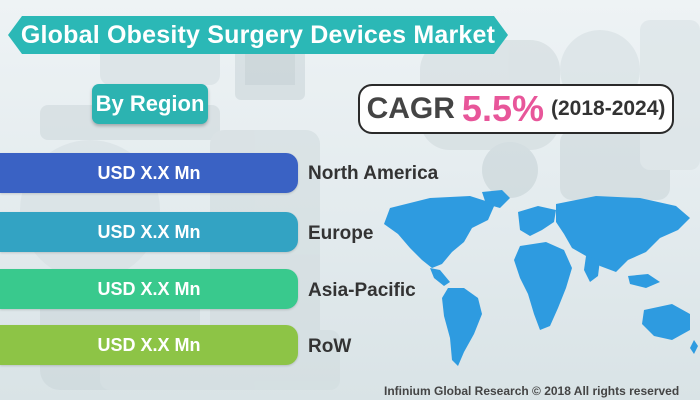 Image resolution: width=700 pixels, height=400 pixels. I want to click on region-bar-north-america: USD X.X Mn, so click(149, 173).